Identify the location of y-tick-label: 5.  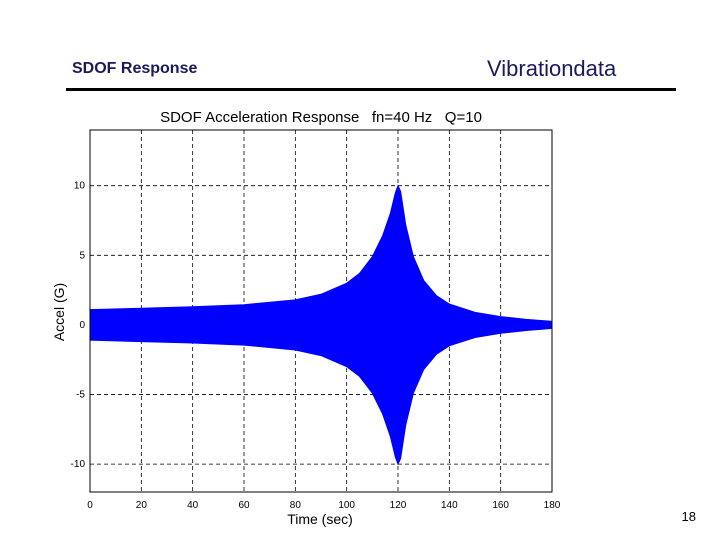
(82, 255).